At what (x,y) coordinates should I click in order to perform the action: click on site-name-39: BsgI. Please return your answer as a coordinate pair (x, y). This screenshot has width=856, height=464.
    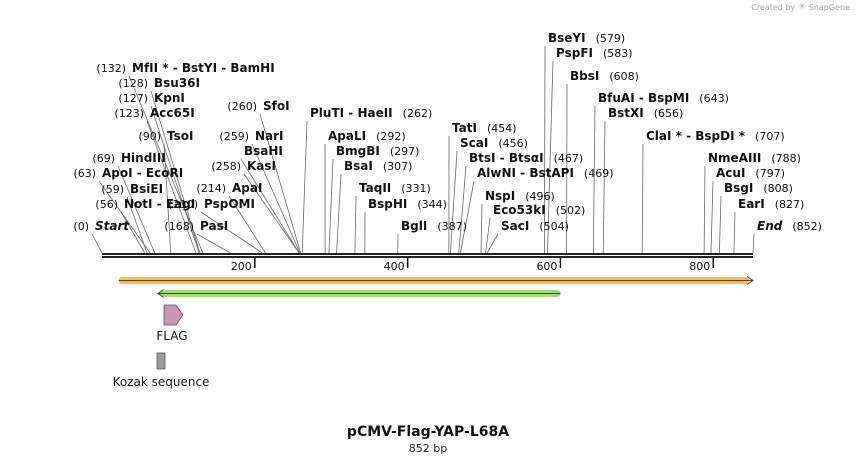
    Looking at the image, I should click on (738, 188).